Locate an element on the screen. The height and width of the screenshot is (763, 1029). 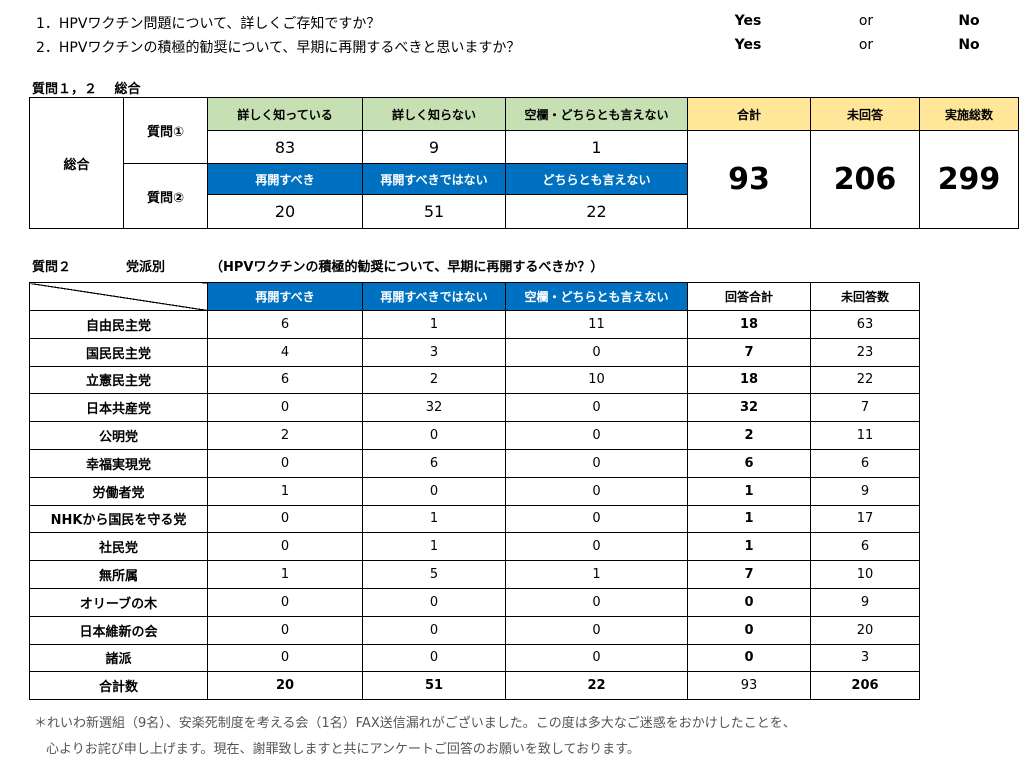
unanswered-header: 未回答 is located at coordinates (865, 114).